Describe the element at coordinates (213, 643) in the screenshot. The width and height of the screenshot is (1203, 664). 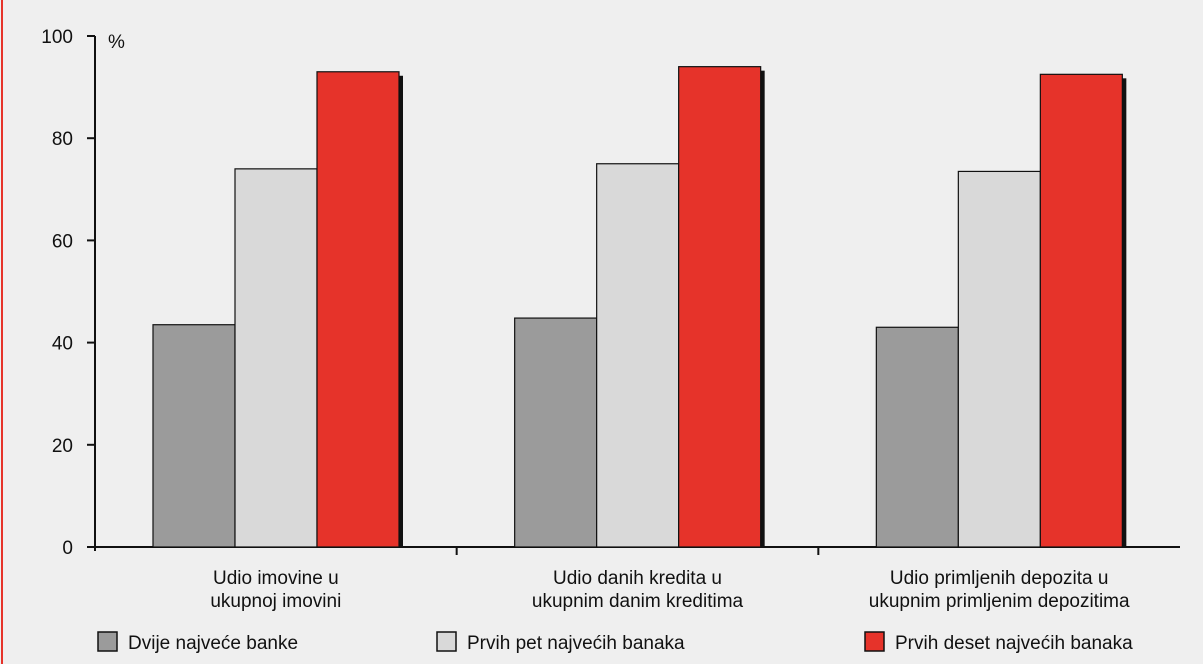
I see `legend-label: Dvije najveće banke` at that location.